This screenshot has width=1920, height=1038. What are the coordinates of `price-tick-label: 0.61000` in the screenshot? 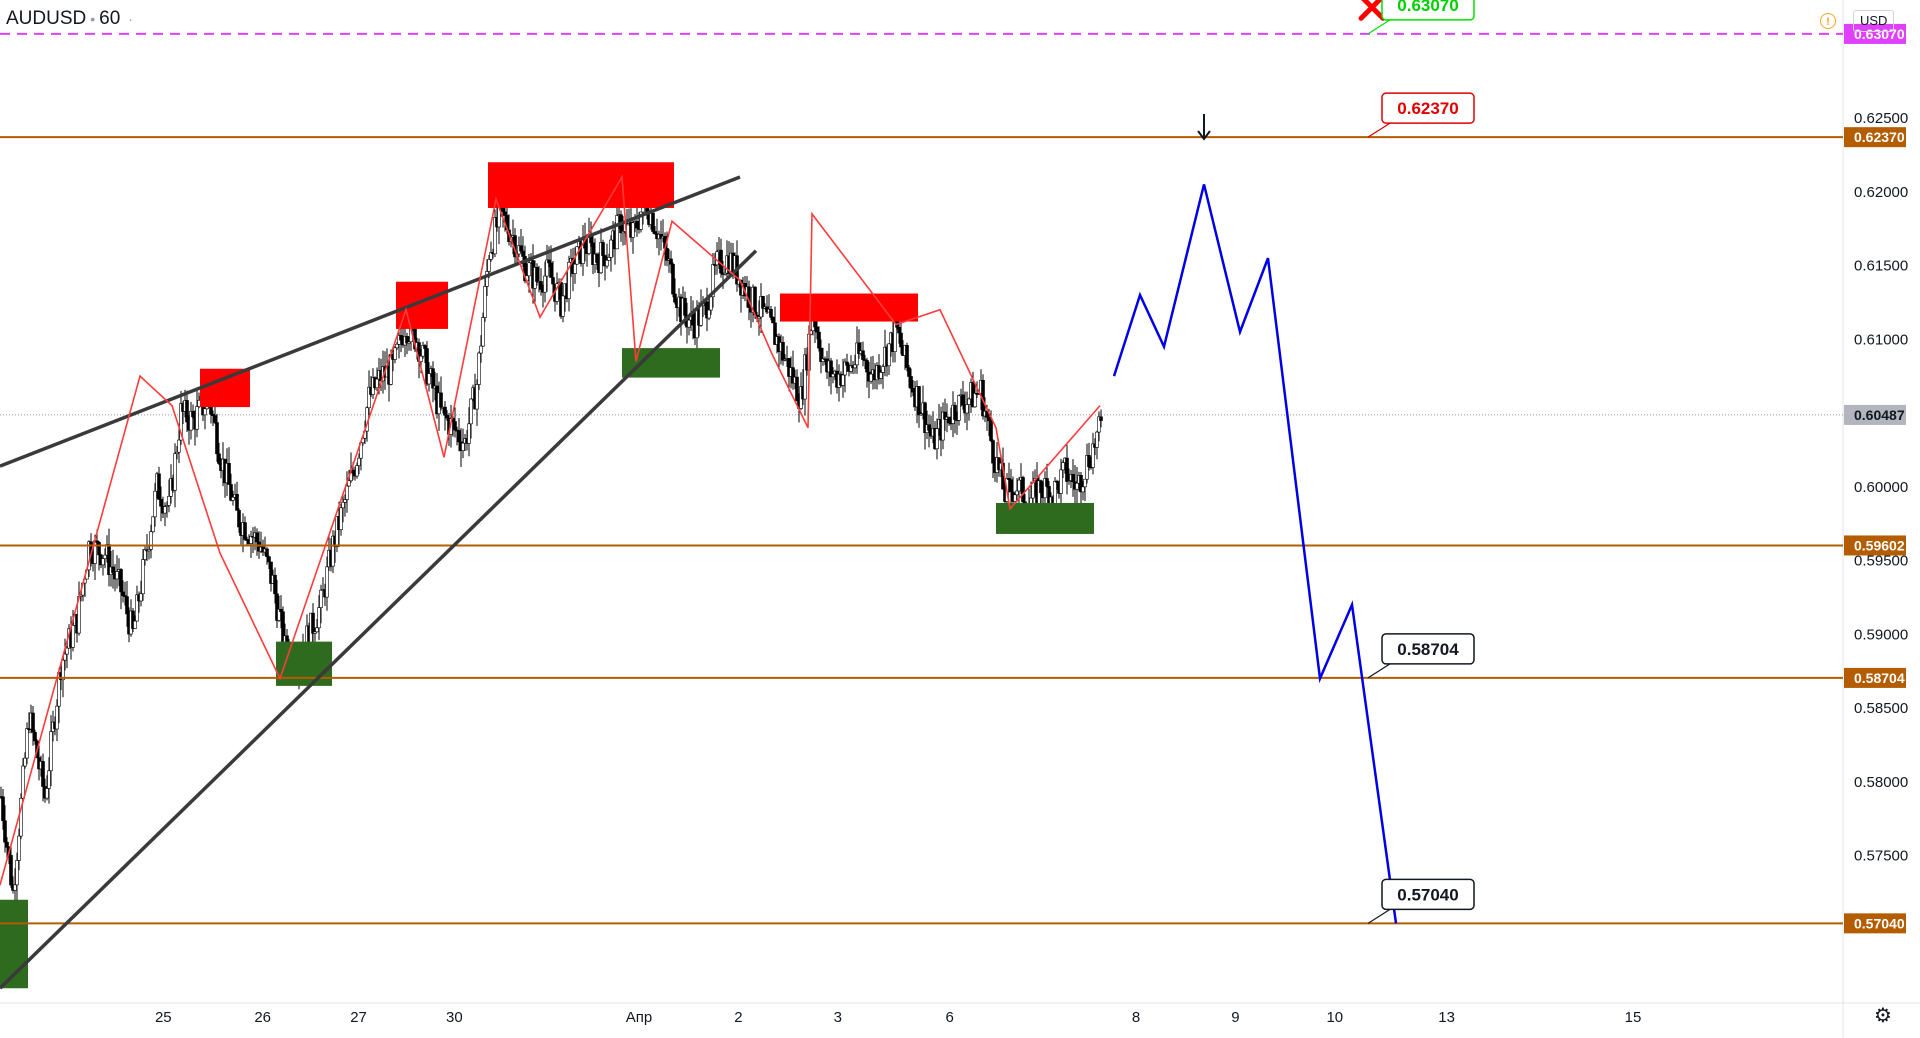 It's located at (1881, 339).